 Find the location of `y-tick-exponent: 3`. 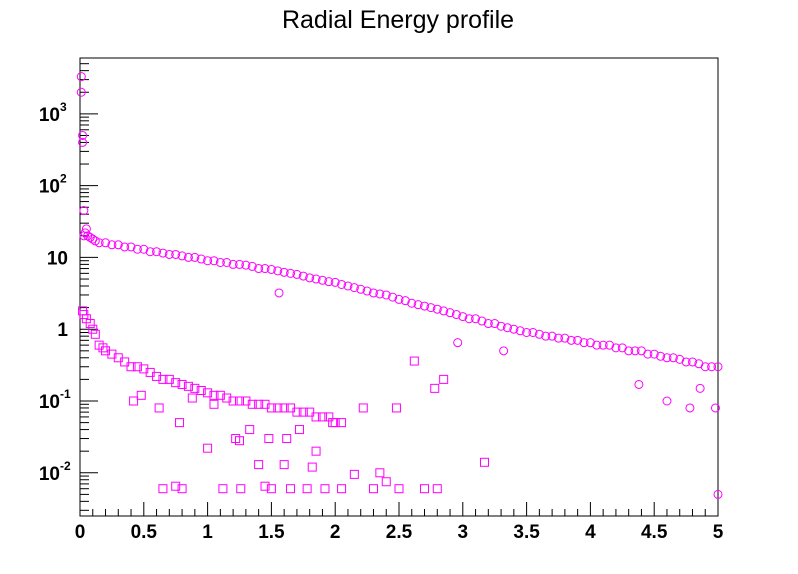

y-tick-exponent: 3 is located at coordinates (63, 107).